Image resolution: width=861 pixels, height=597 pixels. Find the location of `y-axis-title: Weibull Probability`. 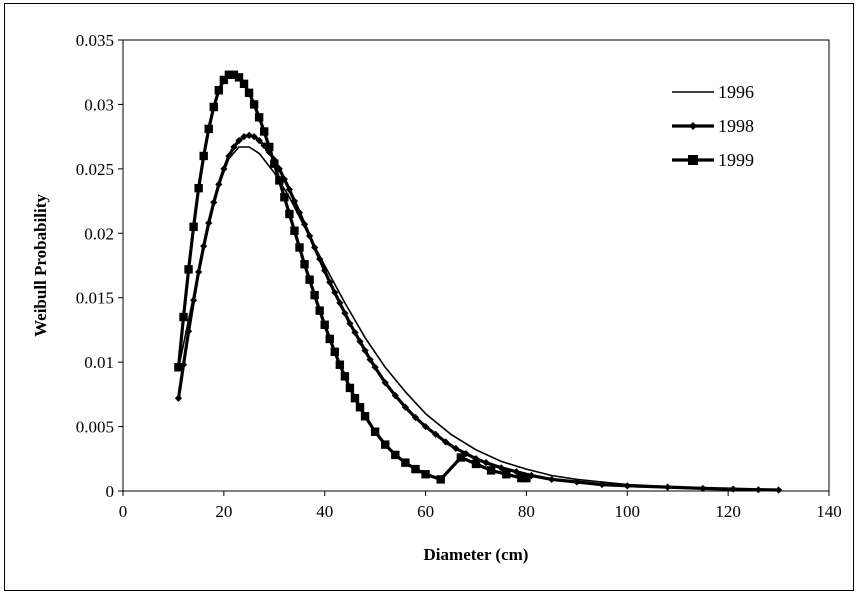

y-axis-title: Weibull Probability is located at coordinates (40, 265).